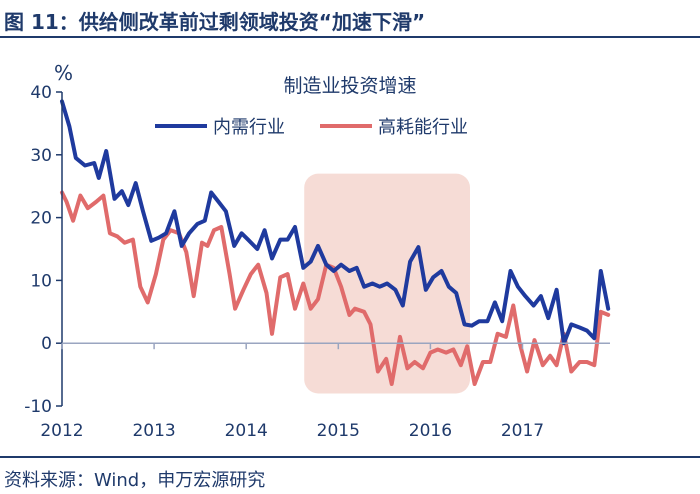 The width and height of the screenshot is (700, 494). What do you see at coordinates (338, 431) in the screenshot?
I see `x-tick-label: 2015` at bounding box center [338, 431].